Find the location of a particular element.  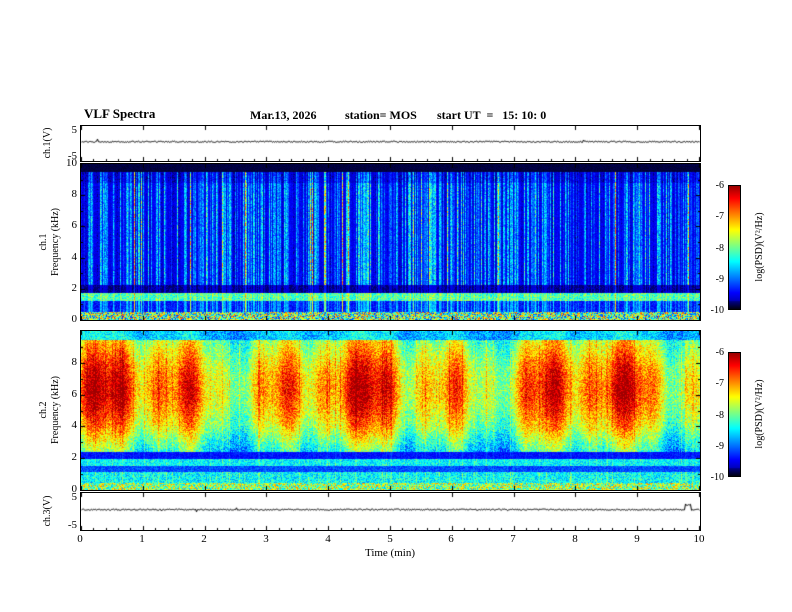

ch1-freq-tick-label: 6 is located at coordinates (74, 225).